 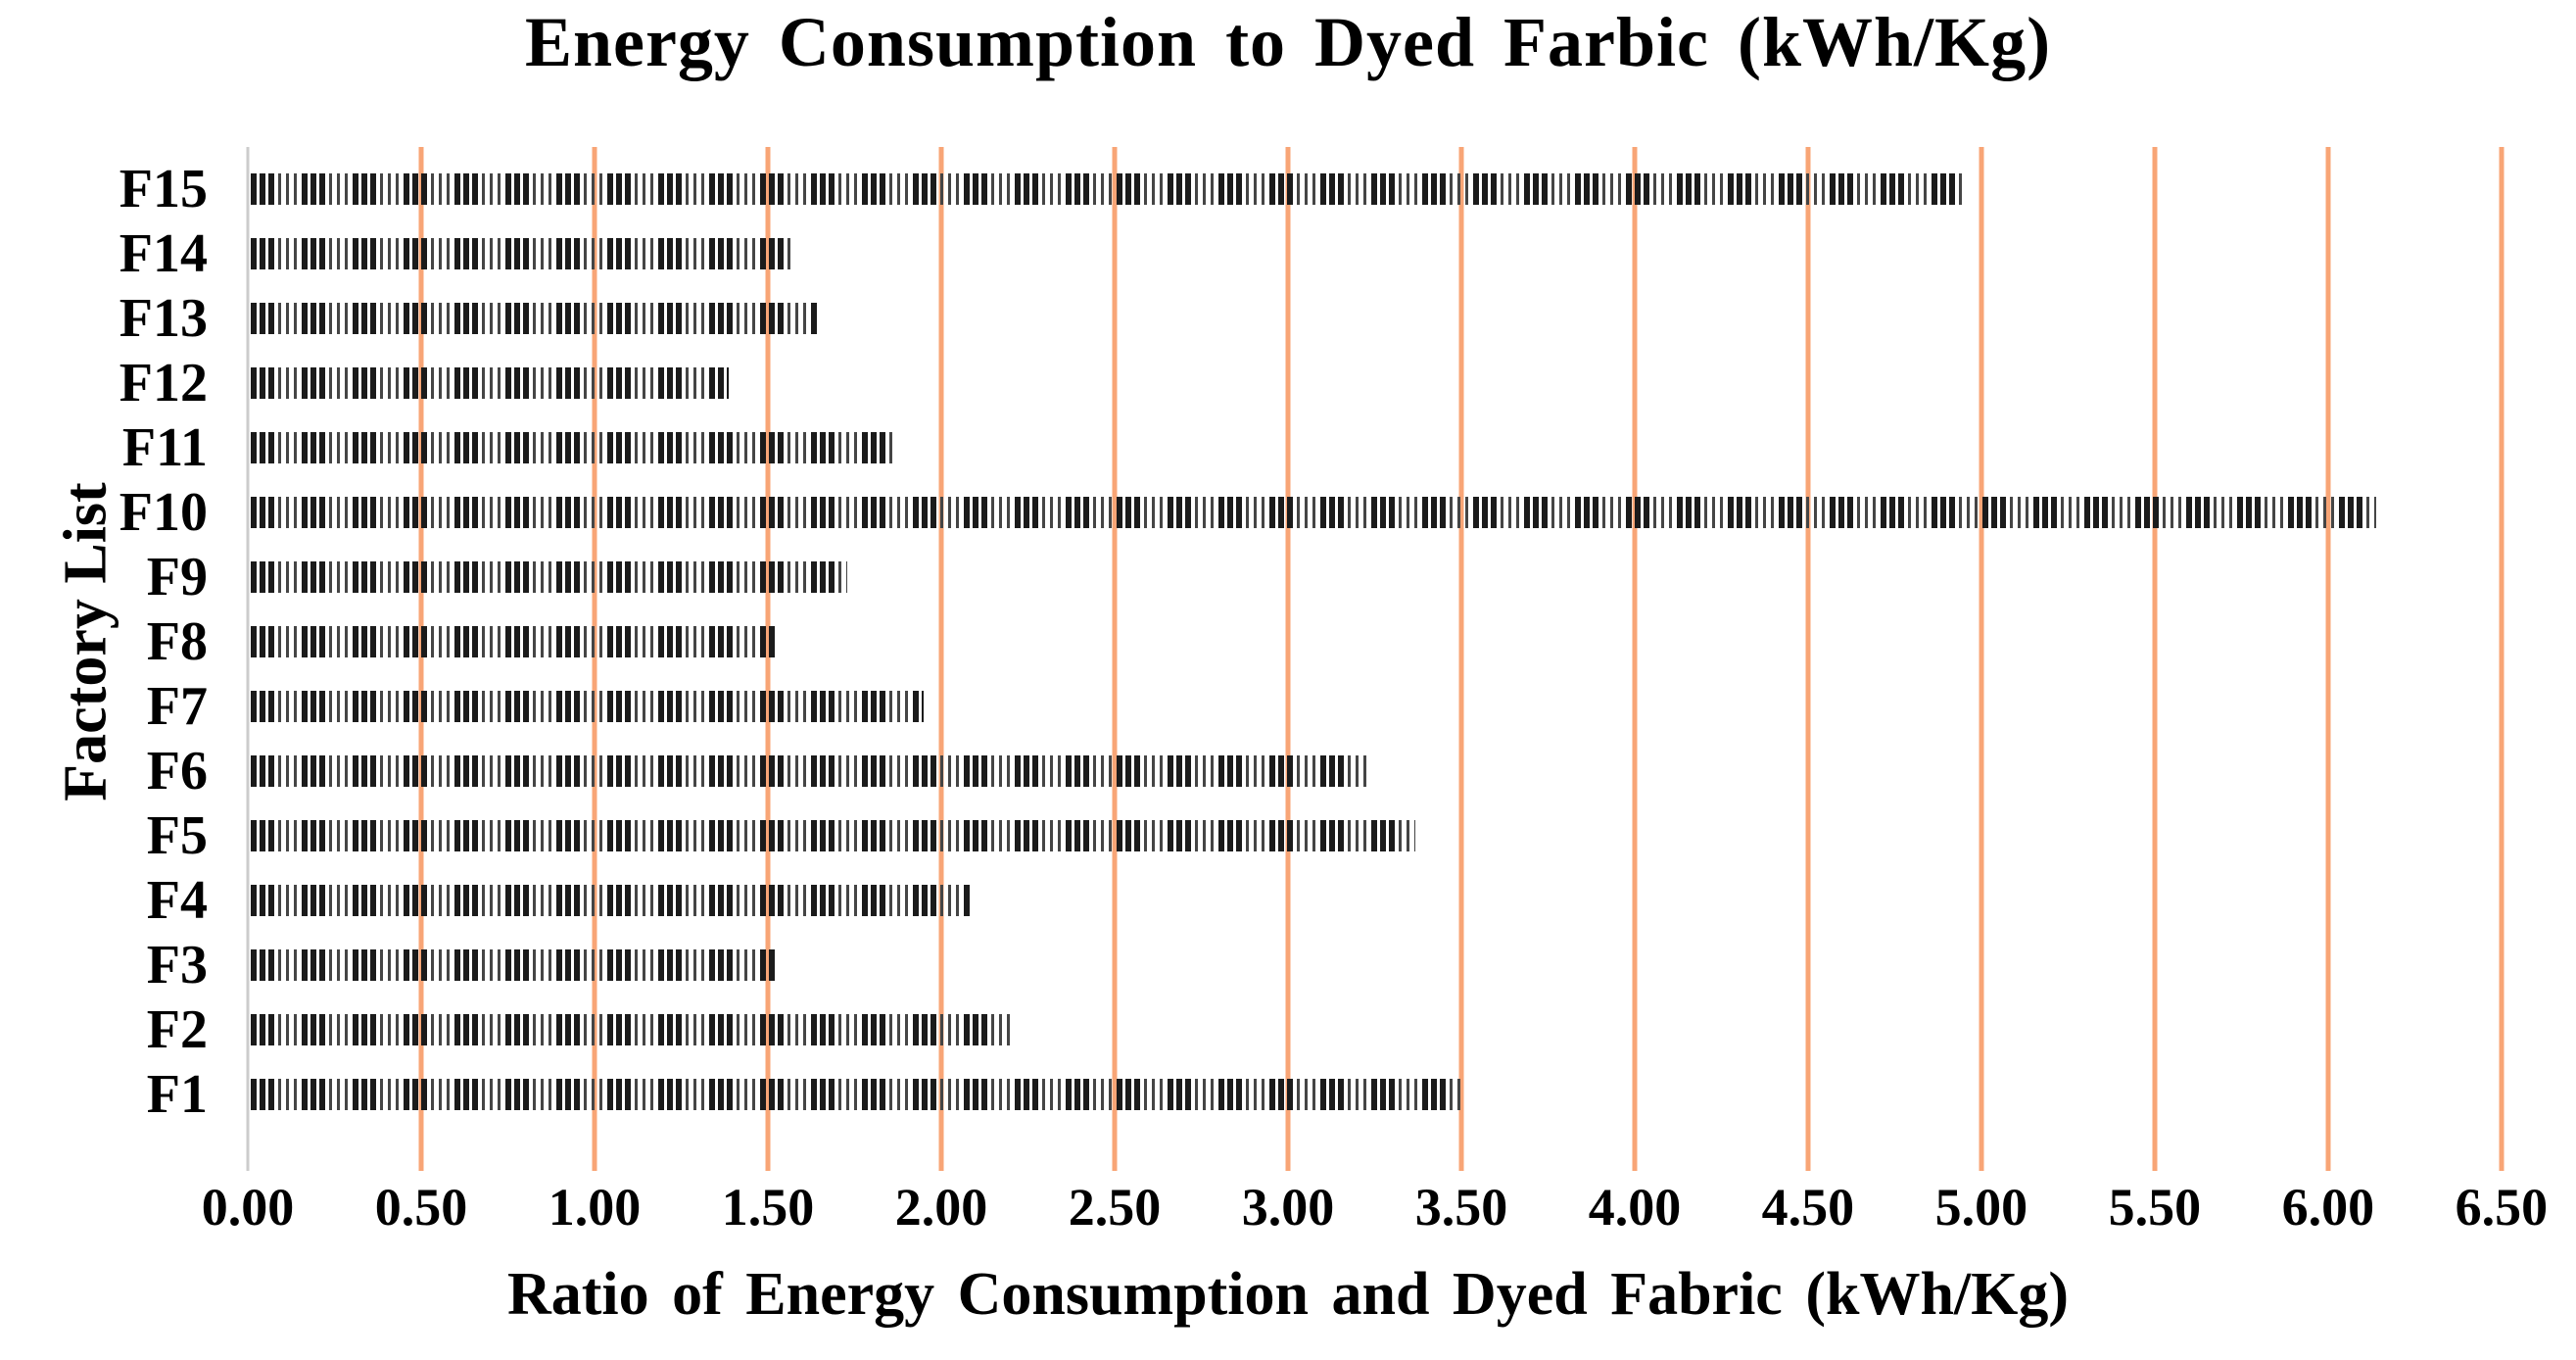 What do you see at coordinates (163, 189) in the screenshot?
I see `y-tick-label-F15: F15` at bounding box center [163, 189].